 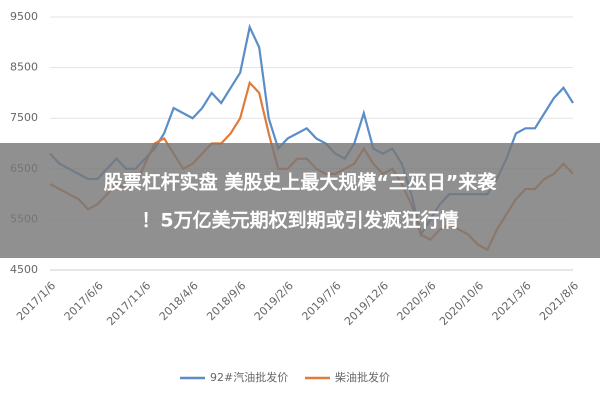 I want to click on x-tick-label: 2020/10/6, so click(x=461, y=303).